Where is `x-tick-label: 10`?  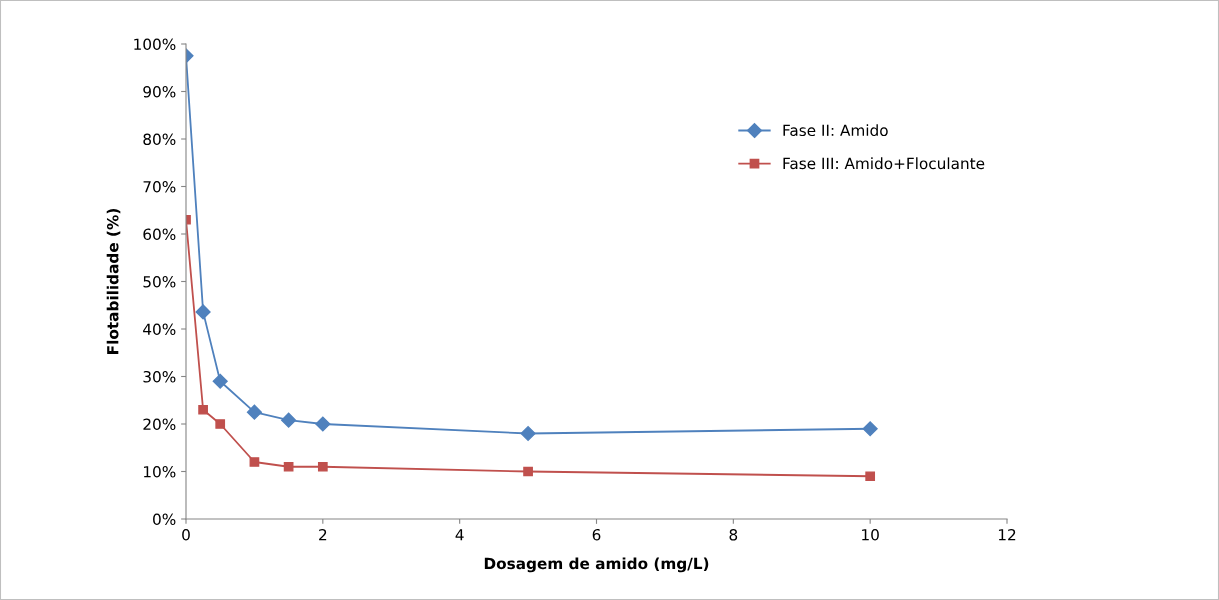
x-tick-label: 10 is located at coordinates (870, 534).